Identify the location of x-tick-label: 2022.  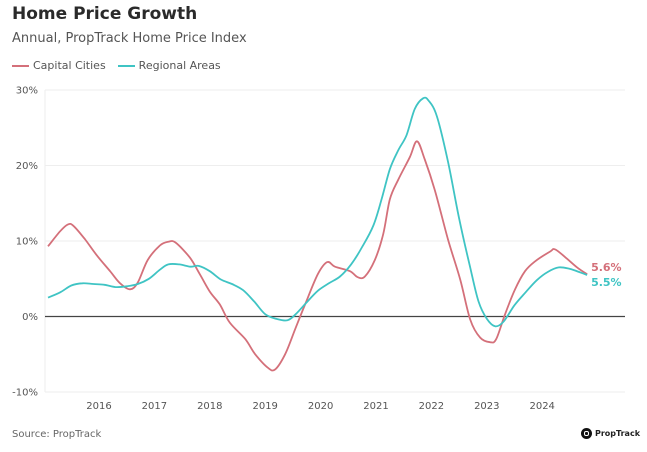
(431, 406).